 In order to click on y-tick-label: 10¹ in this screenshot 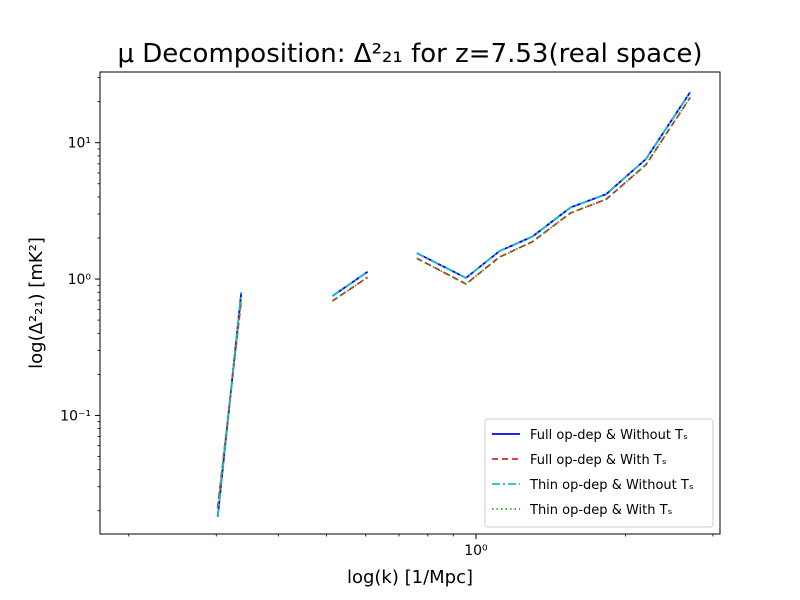, I will do `click(79, 144)`.